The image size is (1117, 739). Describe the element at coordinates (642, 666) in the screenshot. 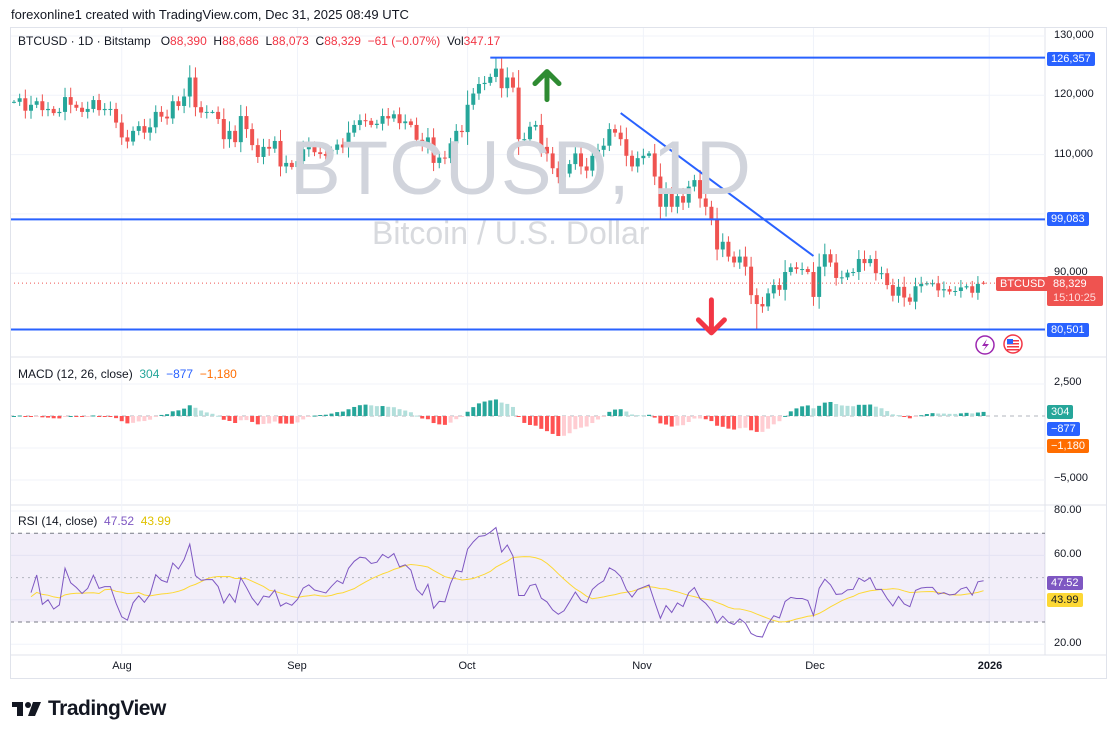

I see `time-tick: Nov` at that location.